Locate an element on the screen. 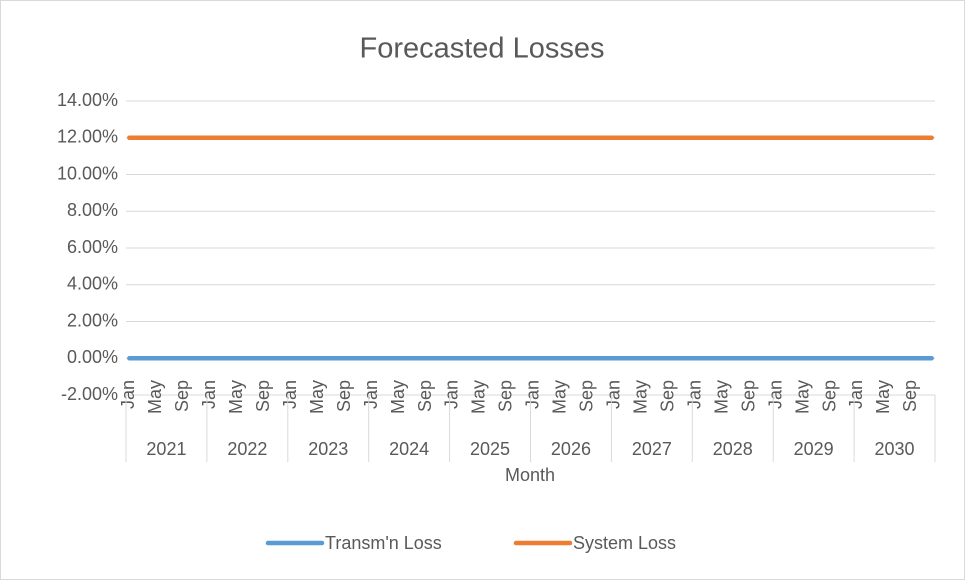 The width and height of the screenshot is (965, 580). chart-title: Forecasted Losses is located at coordinates (481, 49).